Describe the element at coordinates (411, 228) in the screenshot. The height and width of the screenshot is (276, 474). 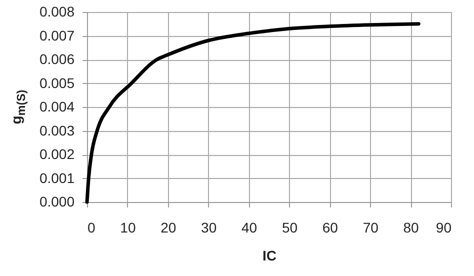
I see `x-tick-label: 80` at that location.